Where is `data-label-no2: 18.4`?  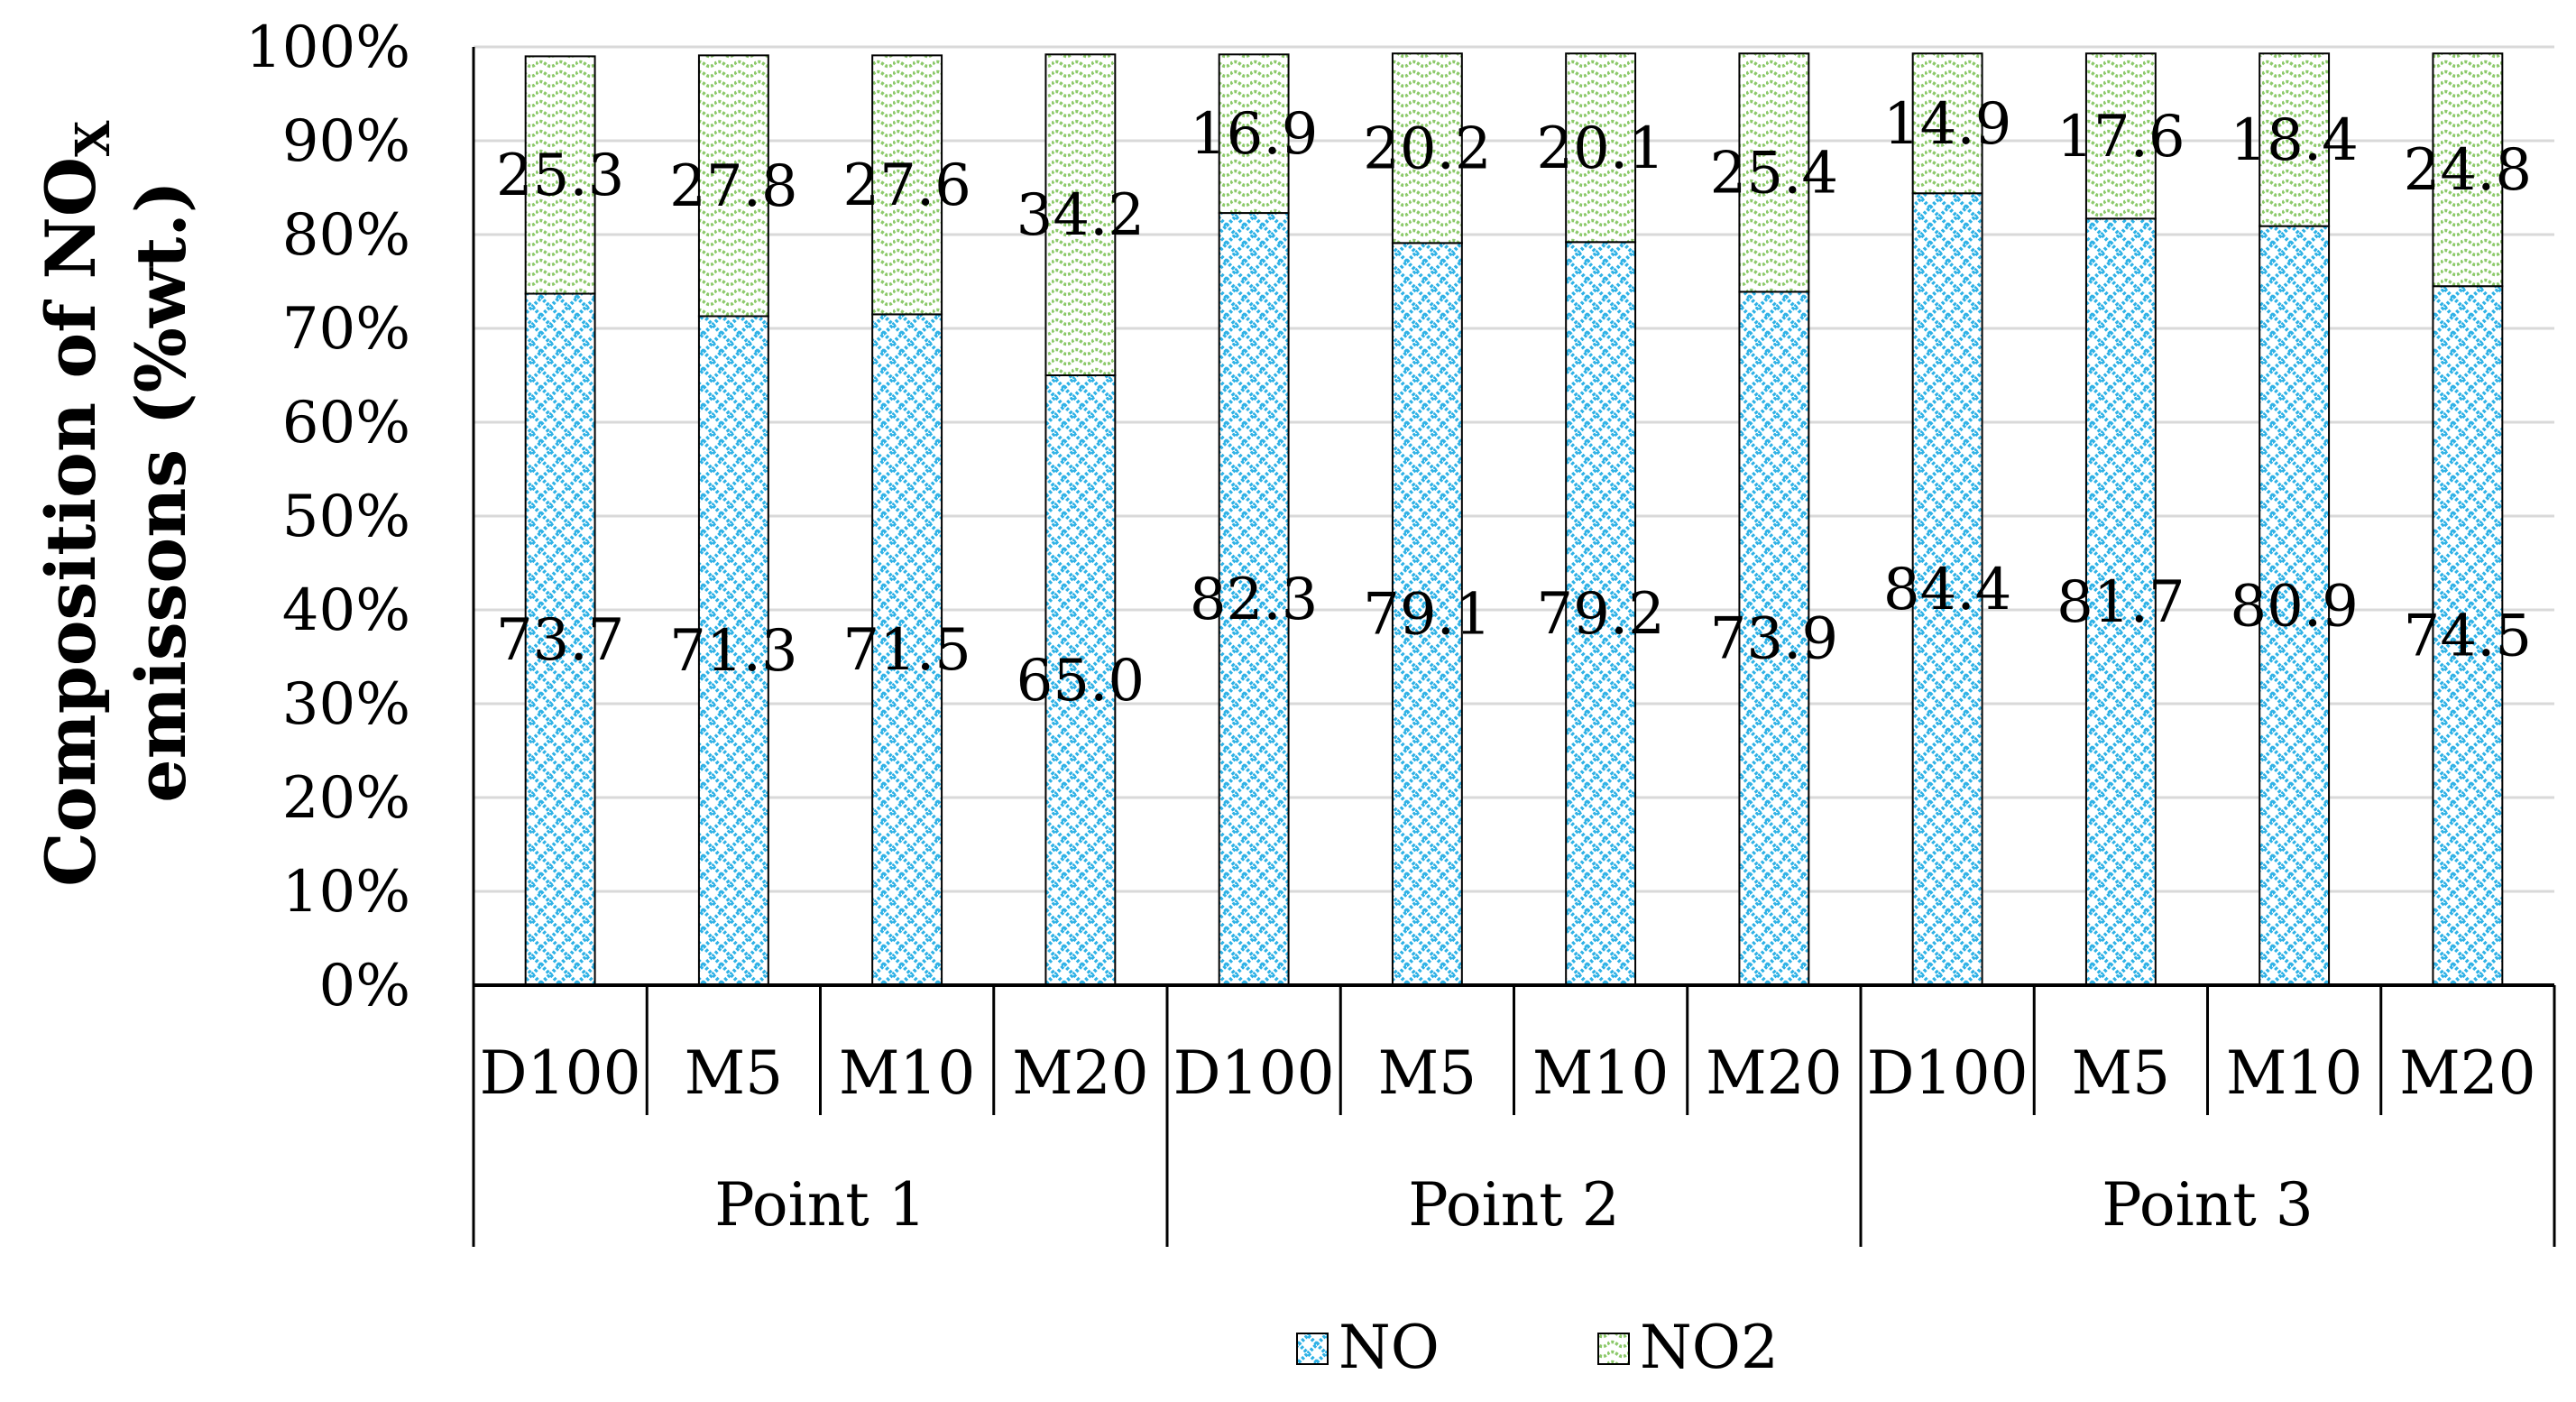 data-label-no2: 18.4 is located at coordinates (2294, 140).